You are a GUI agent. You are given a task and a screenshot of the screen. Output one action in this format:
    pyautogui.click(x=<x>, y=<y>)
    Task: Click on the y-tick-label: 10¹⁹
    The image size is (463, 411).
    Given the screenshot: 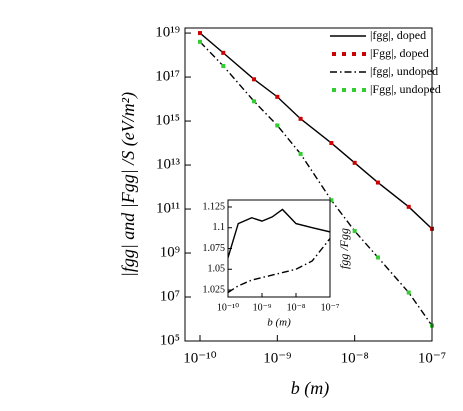 What is the action you would take?
    pyautogui.click(x=167, y=33)
    